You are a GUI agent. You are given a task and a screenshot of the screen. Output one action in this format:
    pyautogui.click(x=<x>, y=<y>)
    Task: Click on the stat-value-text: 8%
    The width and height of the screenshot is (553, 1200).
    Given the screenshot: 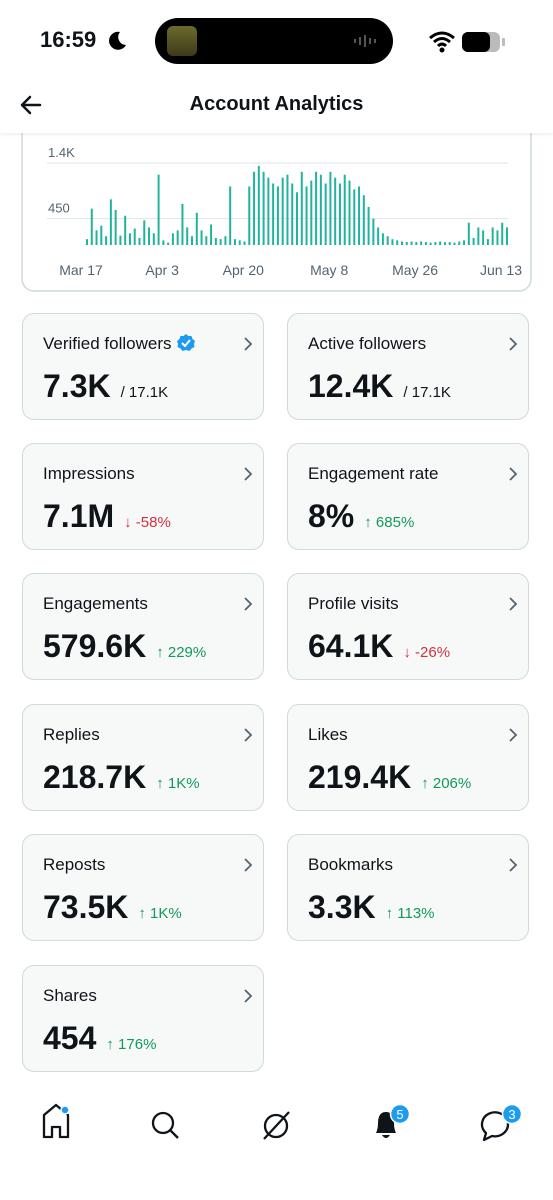 What is the action you would take?
    pyautogui.click(x=331, y=516)
    